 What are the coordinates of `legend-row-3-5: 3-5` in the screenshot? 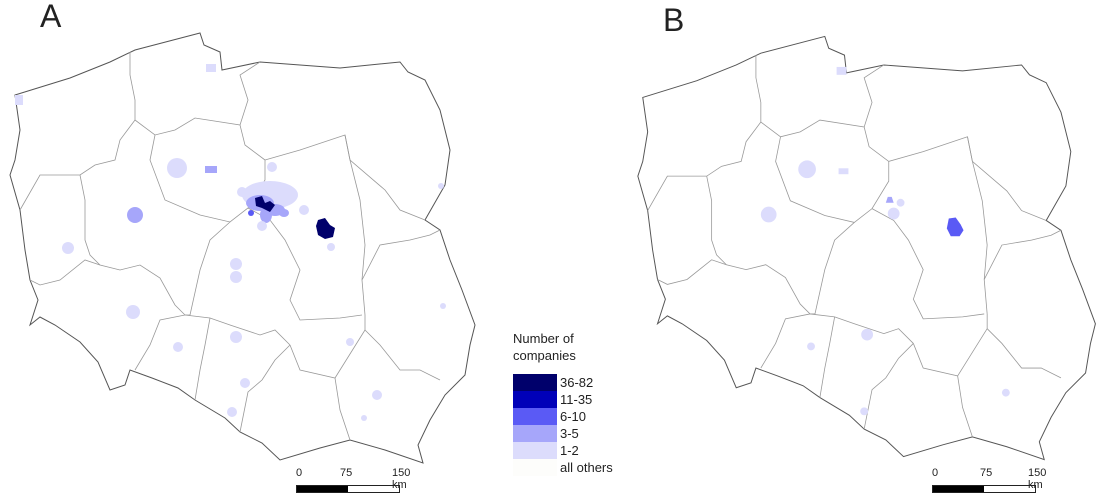 It's located at (563, 433).